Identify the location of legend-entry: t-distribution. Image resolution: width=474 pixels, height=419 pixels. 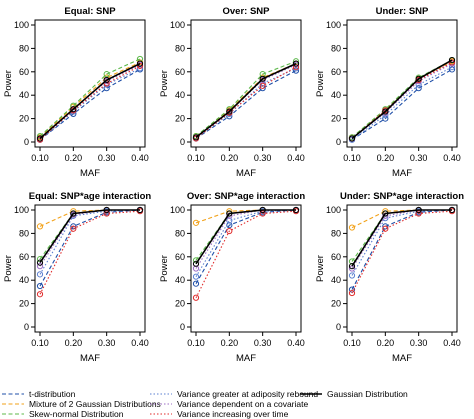
(39, 394).